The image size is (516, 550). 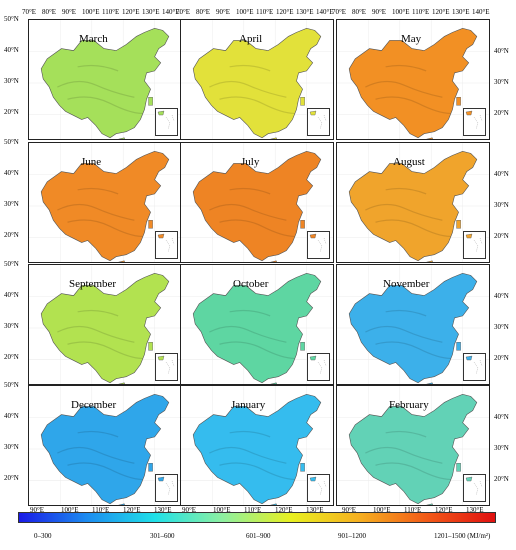 I want to click on month-title: March, so click(x=93, y=39).